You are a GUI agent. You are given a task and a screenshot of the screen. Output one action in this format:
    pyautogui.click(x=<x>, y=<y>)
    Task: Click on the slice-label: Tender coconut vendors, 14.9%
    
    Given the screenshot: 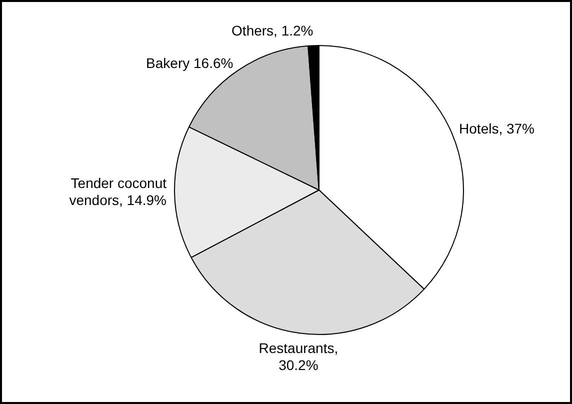 What is the action you would take?
    pyautogui.click(x=118, y=191)
    